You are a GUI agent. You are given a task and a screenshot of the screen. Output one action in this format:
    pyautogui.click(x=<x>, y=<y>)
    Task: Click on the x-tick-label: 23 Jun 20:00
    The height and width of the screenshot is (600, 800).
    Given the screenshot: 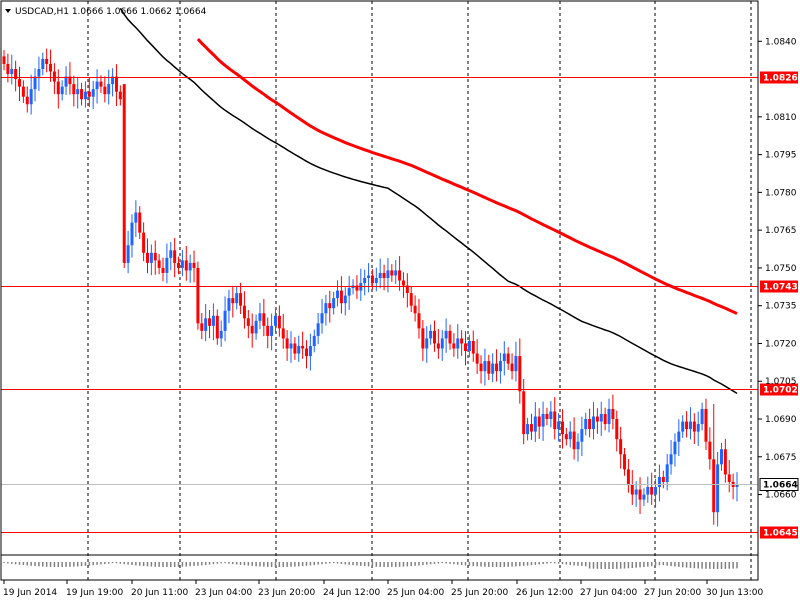 What is the action you would take?
    pyautogui.click(x=286, y=593)
    